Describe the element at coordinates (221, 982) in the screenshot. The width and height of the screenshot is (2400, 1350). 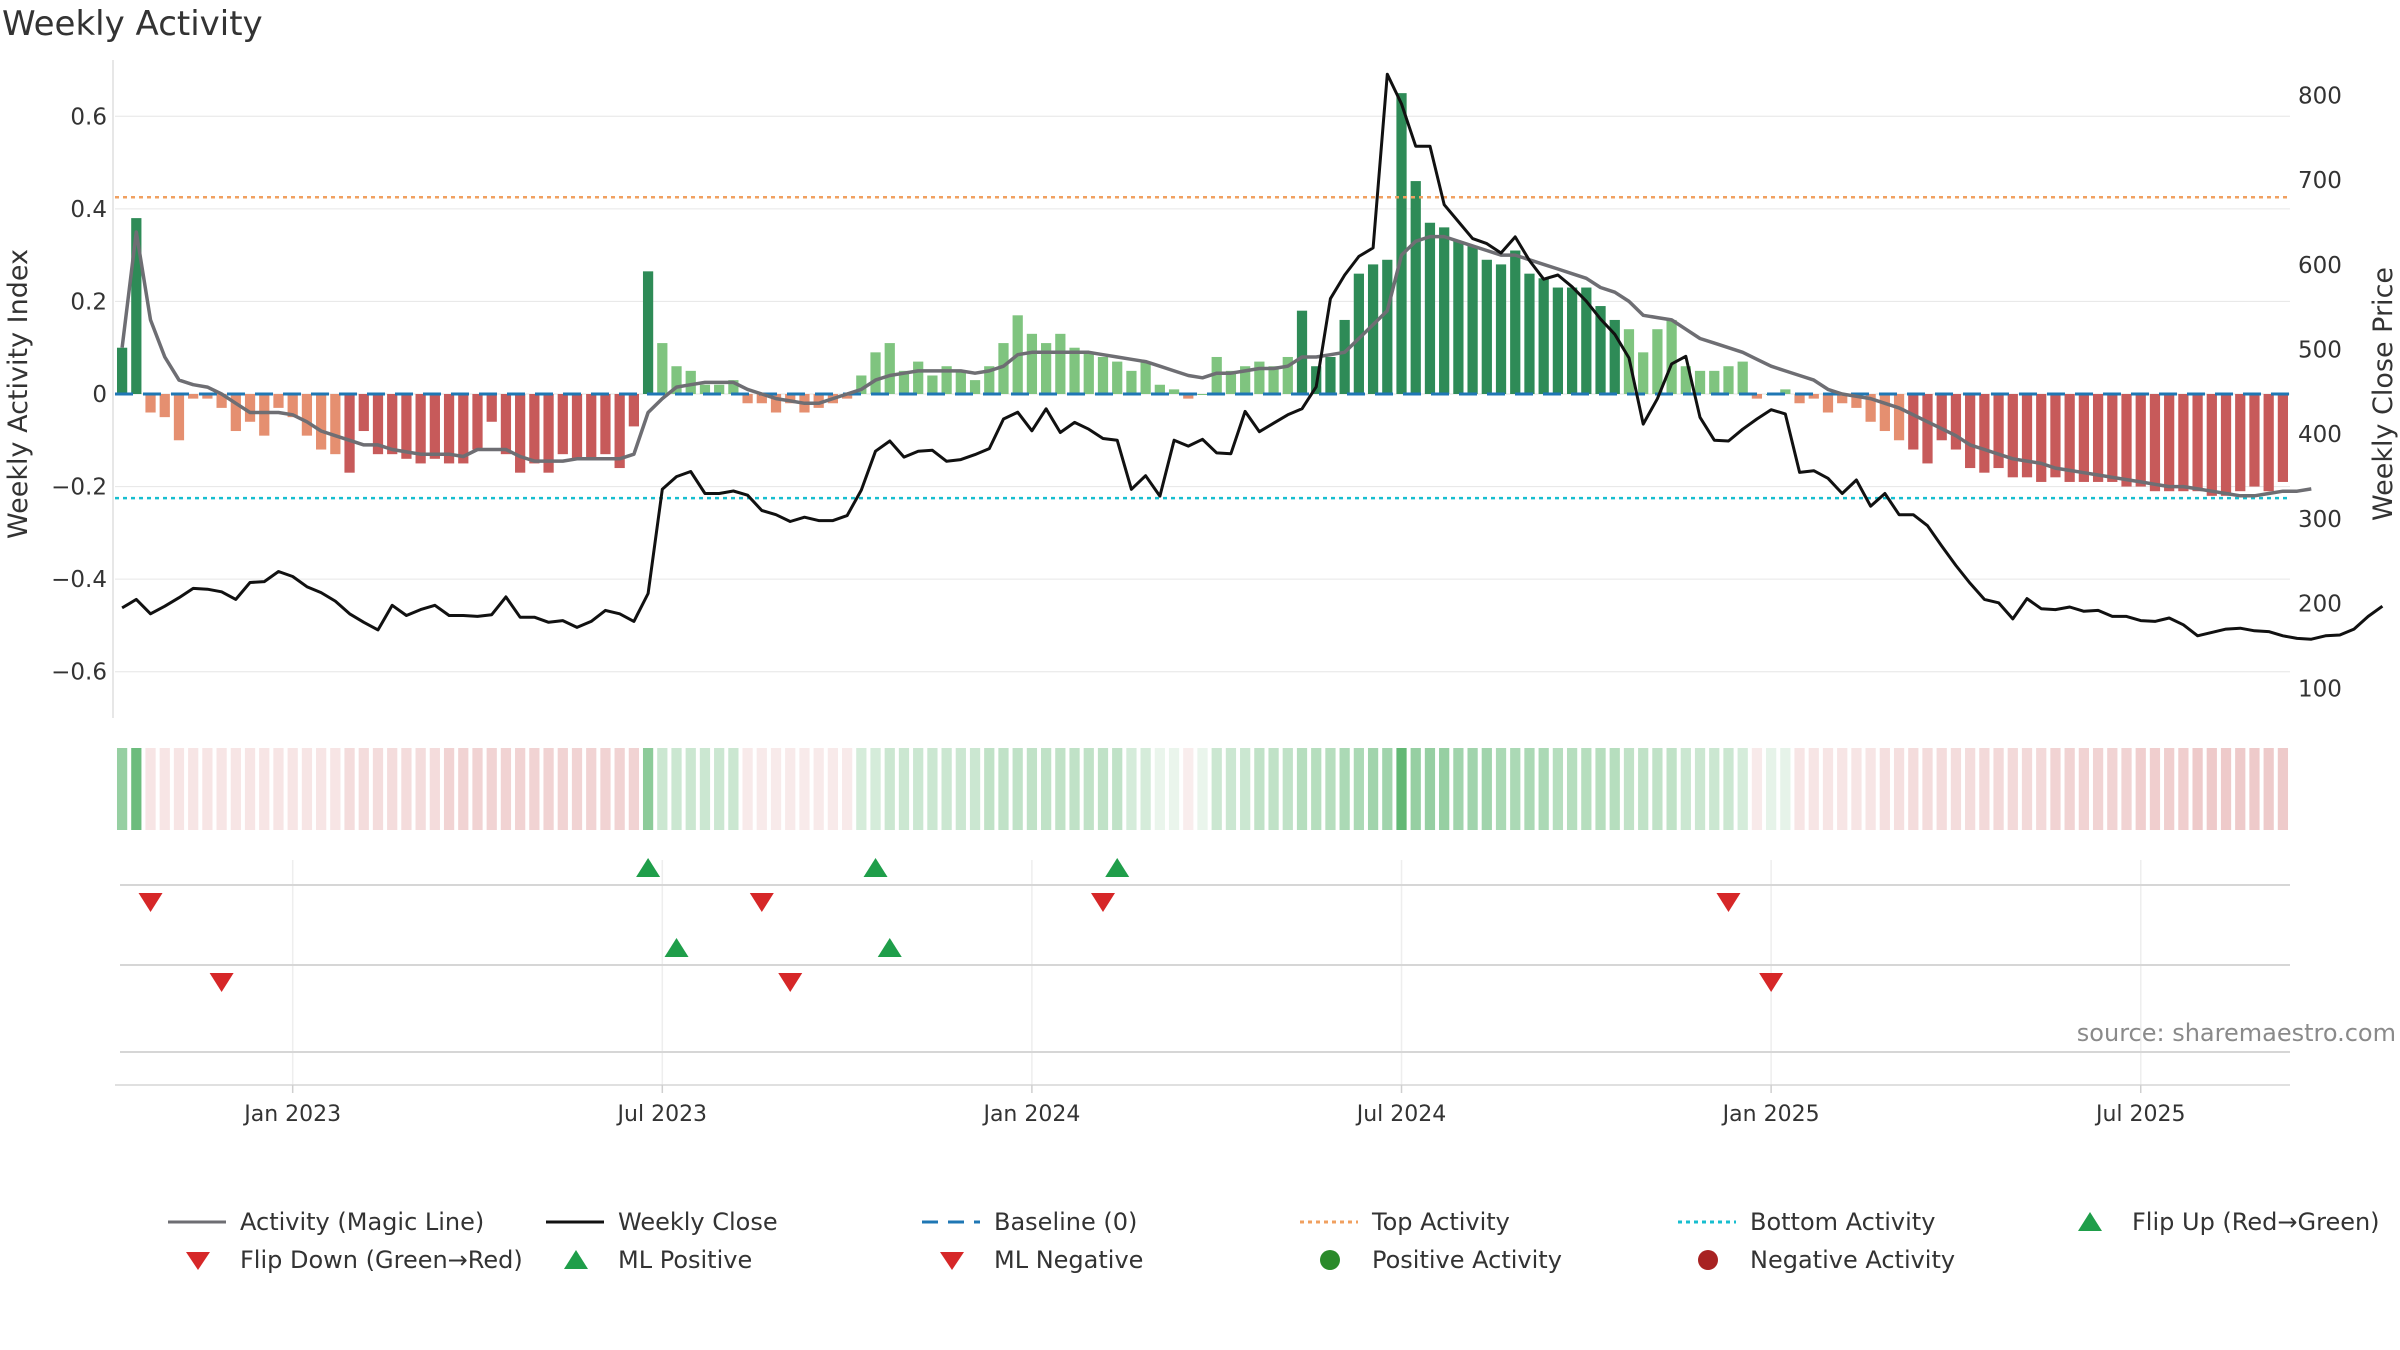
I see `ml-negative-marker` at that location.